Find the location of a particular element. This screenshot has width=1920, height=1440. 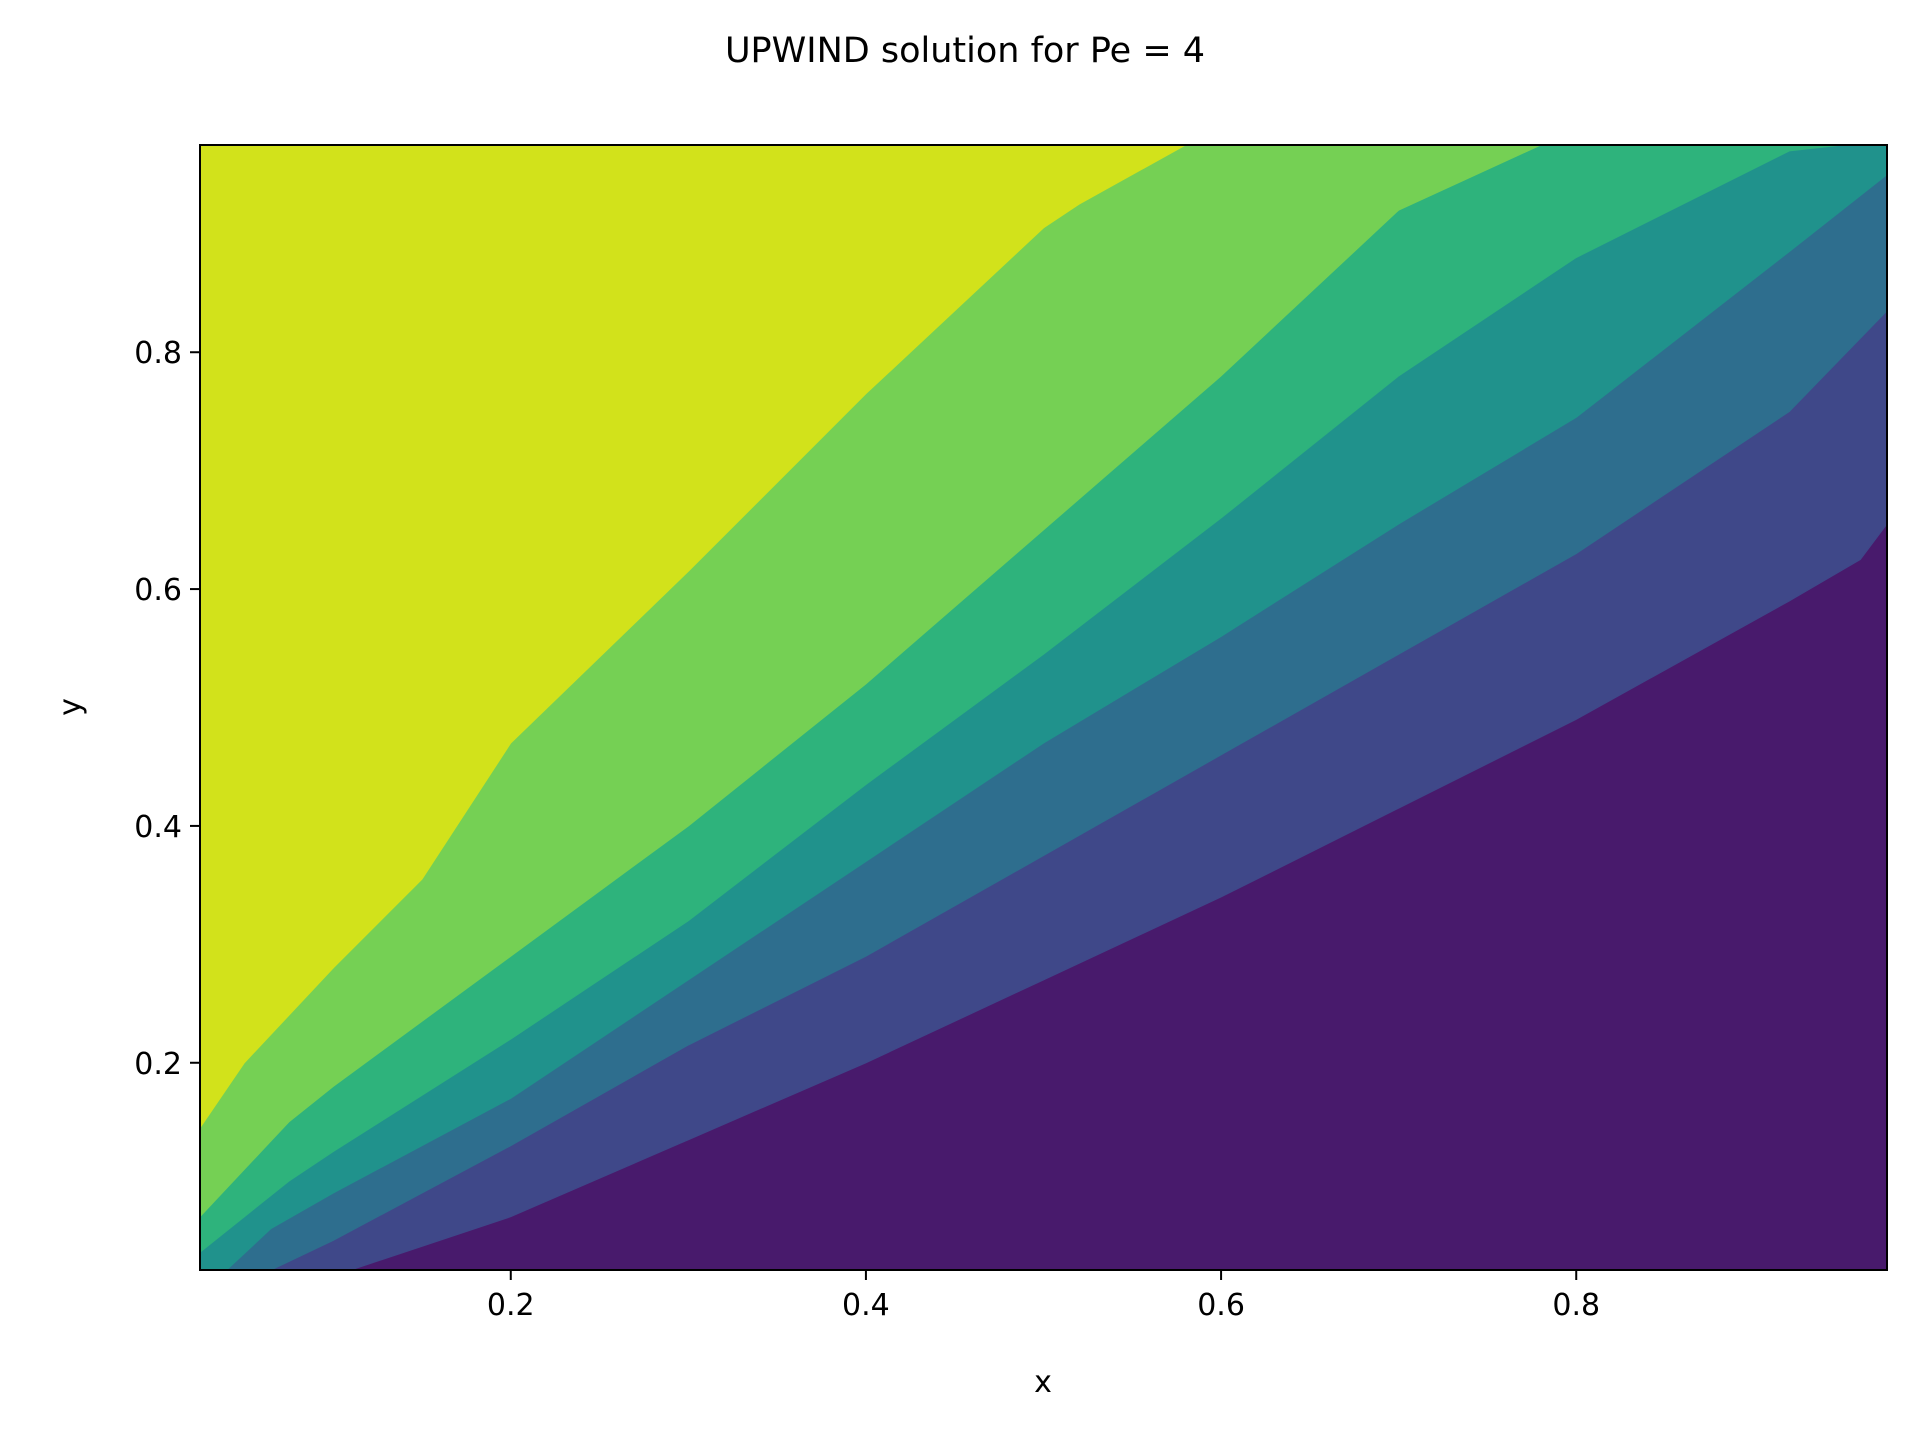

x-axis-label: x is located at coordinates (1043, 1382).